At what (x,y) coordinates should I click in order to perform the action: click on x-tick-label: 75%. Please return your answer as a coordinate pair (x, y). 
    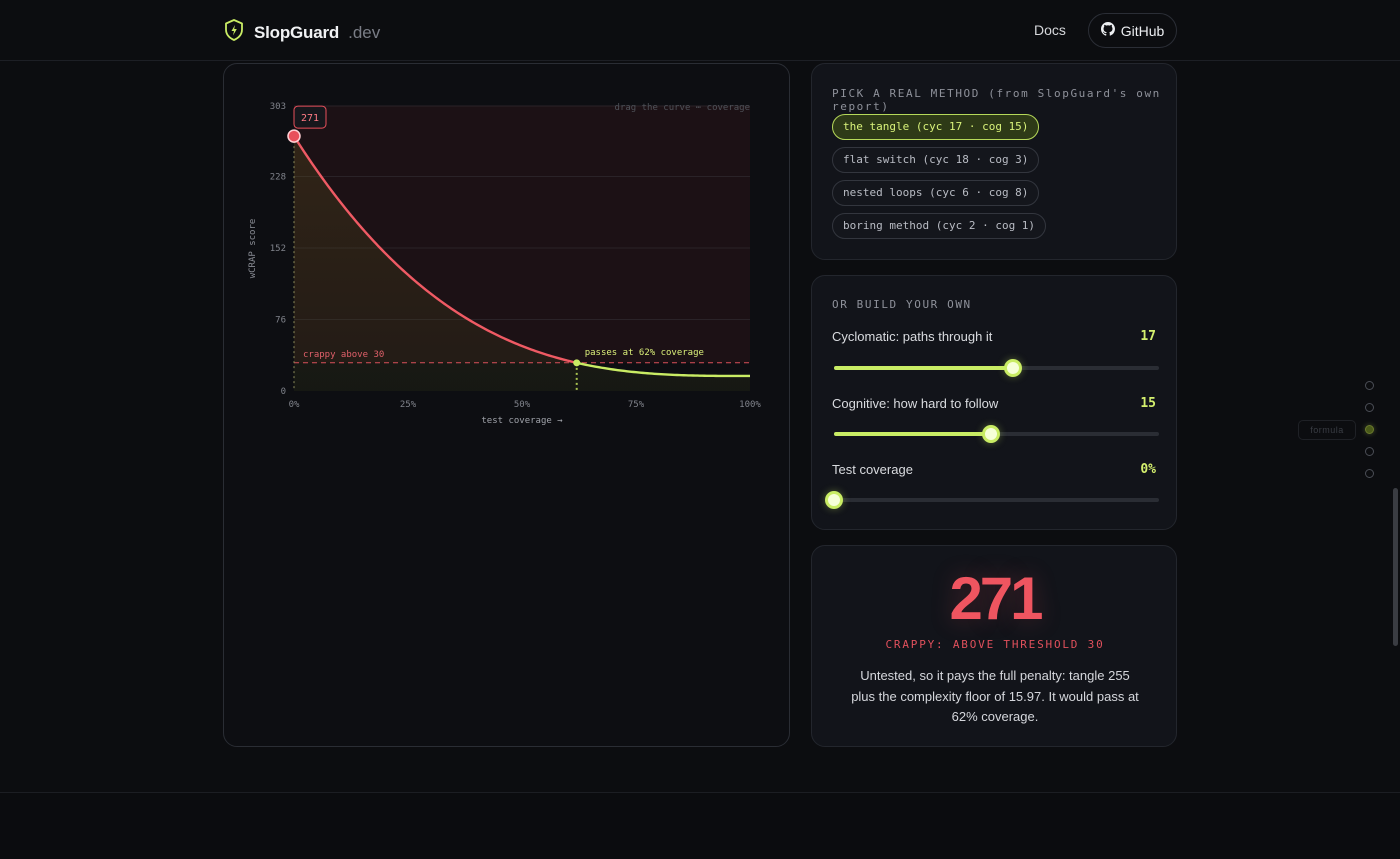
    Looking at the image, I should click on (636, 405).